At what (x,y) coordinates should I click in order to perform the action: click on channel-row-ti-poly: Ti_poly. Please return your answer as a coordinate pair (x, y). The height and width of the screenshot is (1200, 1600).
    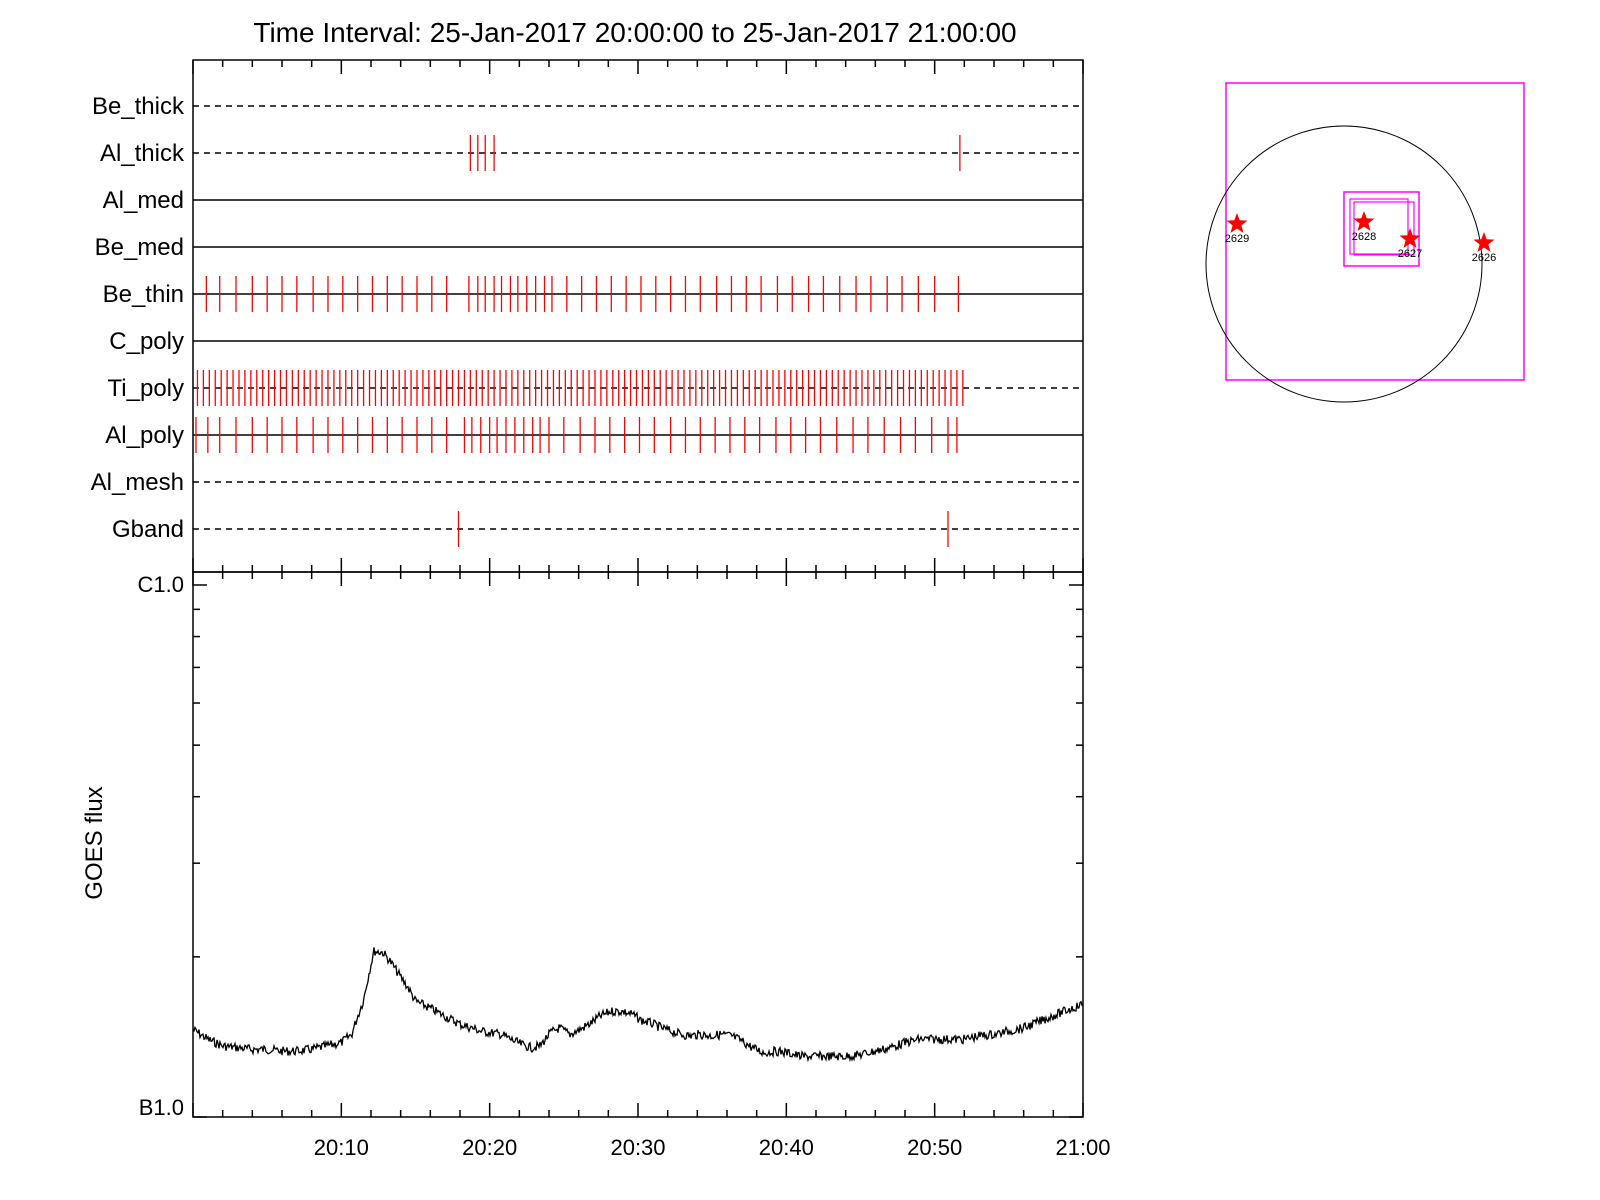
    Looking at the image, I should click on (595, 388).